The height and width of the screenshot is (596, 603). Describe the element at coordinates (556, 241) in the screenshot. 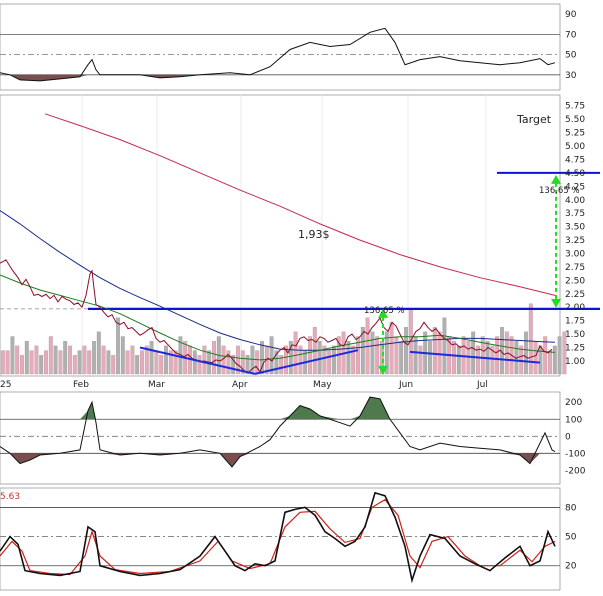

I see `measure-arrow-right` at that location.